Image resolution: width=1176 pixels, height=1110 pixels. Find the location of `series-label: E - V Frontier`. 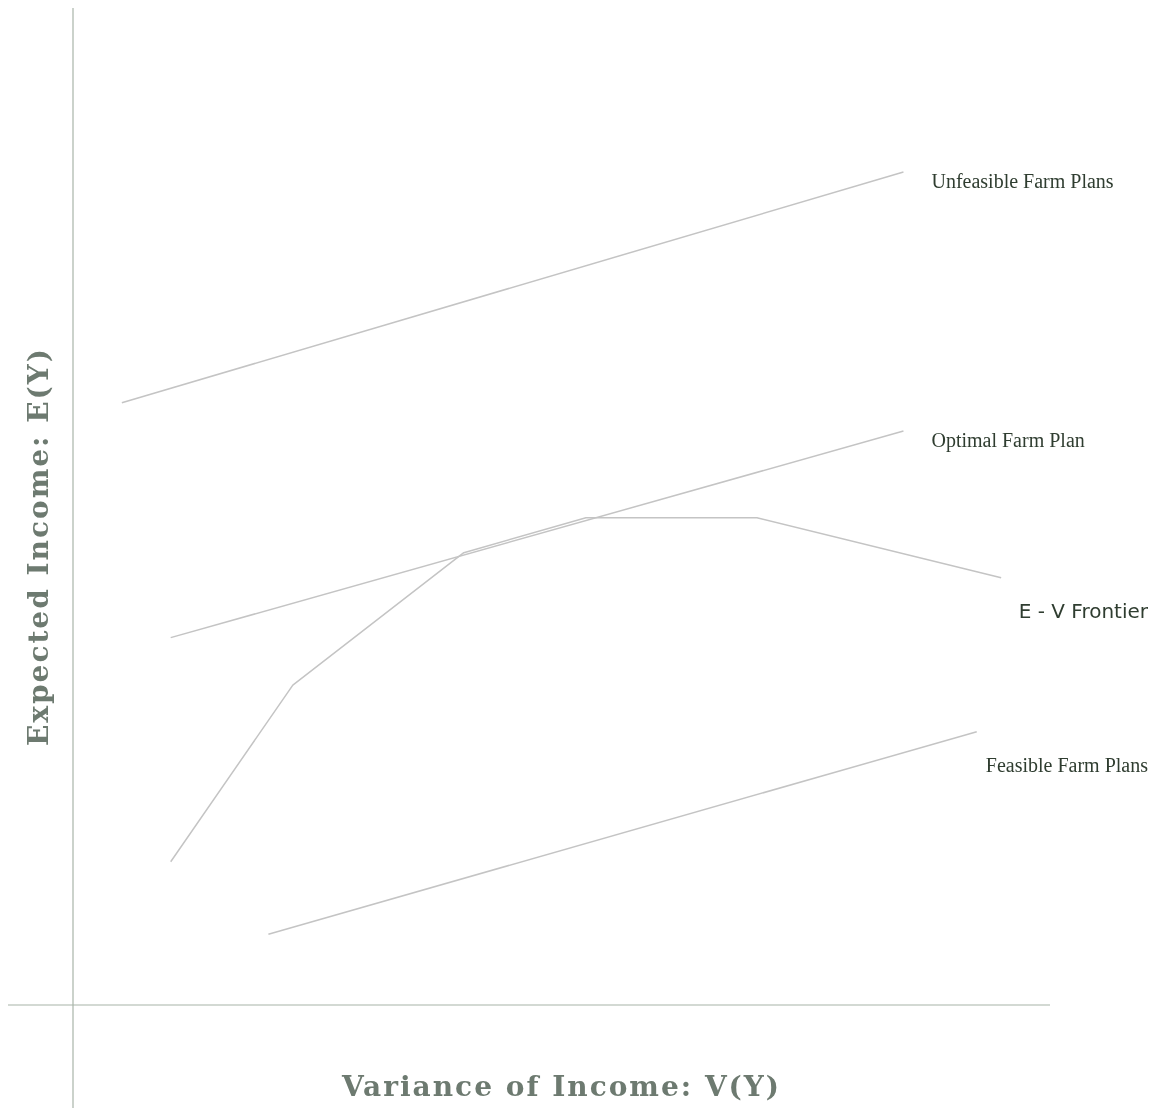

series-label: E - V Frontier is located at coordinates (1083, 610).